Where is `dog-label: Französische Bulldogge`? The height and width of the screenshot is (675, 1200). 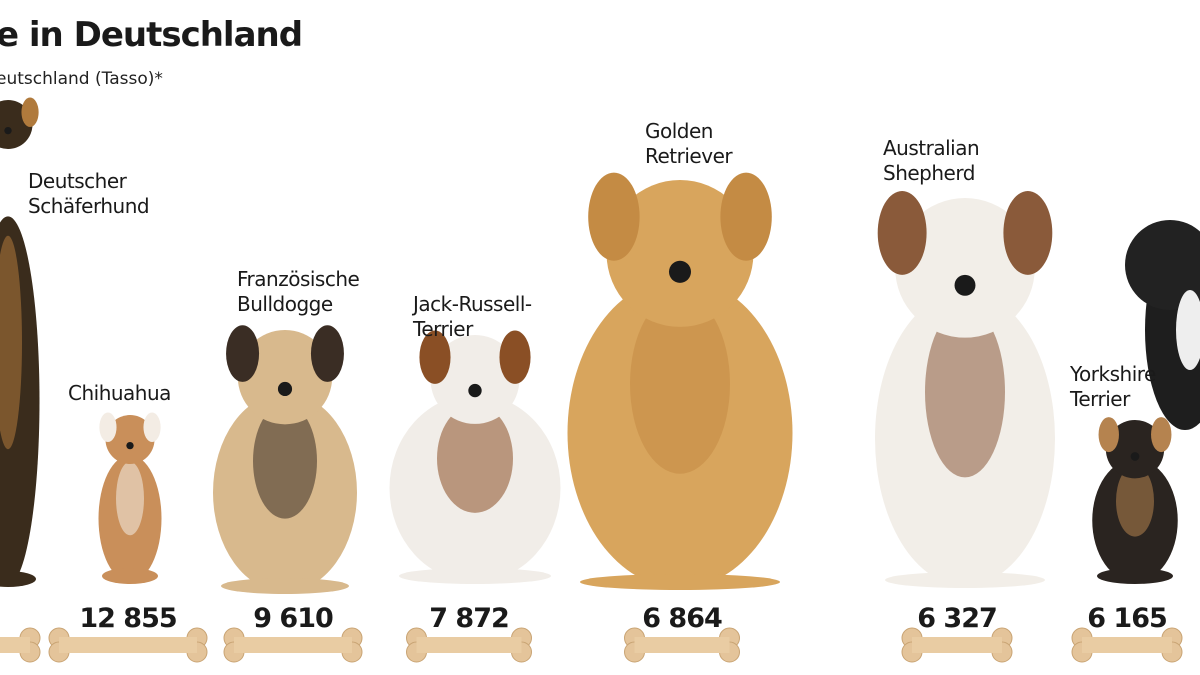 dog-label: Französische Bulldogge is located at coordinates (298, 291).